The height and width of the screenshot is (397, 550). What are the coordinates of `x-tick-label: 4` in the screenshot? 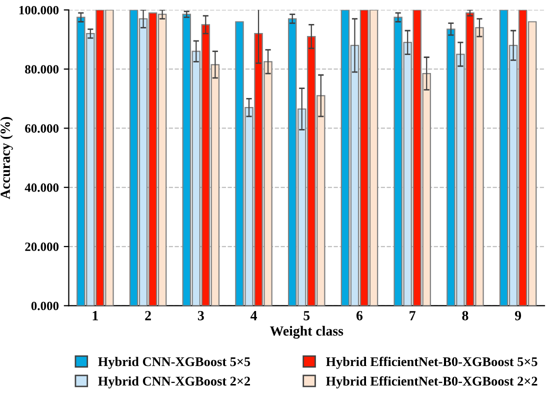 It's located at (253, 315).